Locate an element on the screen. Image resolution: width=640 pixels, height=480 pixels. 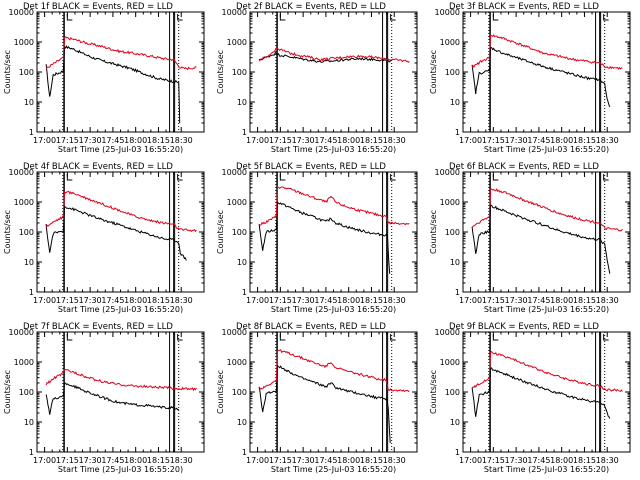
panel-title: Det 2f BLACK = Events, RED = LLD is located at coordinates (311, 7).